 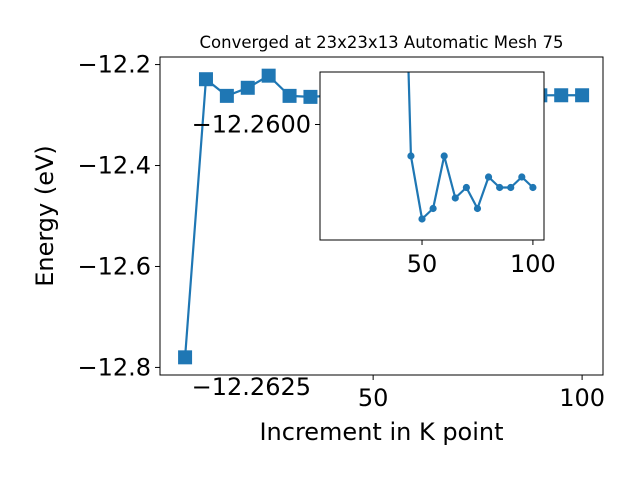 What do you see at coordinates (118, 216) in the screenshot?
I see `main-y-ticks: −12.2 −12.4 −12.6 −12.8` at bounding box center [118, 216].